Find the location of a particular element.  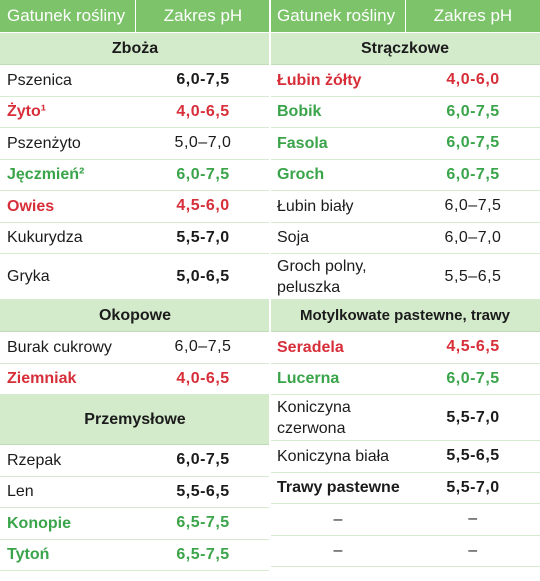

table-row: Fasola 6,0-7,5 is located at coordinates (405, 144).